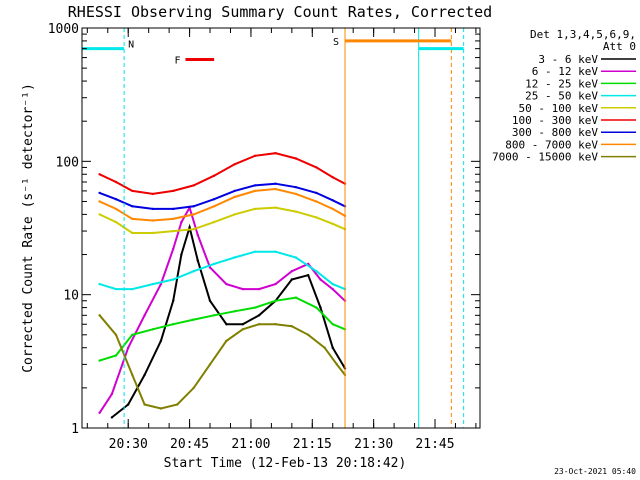  Describe the element at coordinates (551, 144) in the screenshot. I see `legend-label-7: 800 - 7000 keV` at that location.